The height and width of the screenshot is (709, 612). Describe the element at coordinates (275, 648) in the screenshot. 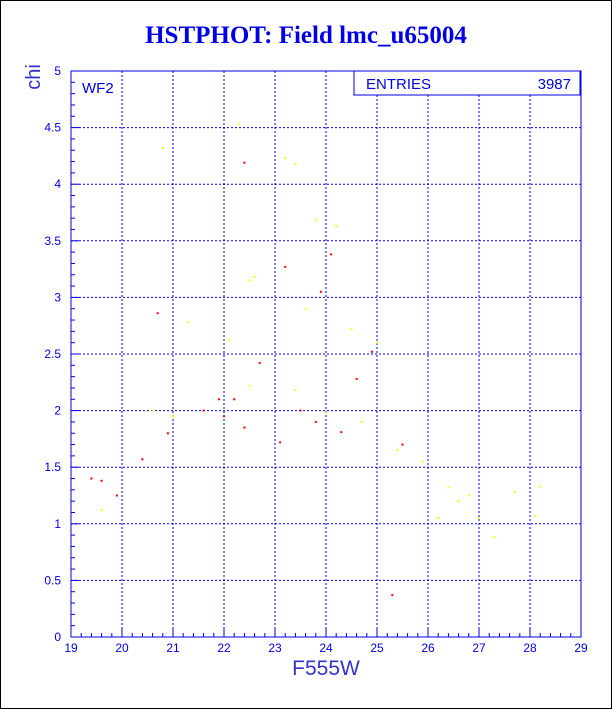

I see `x-tick-label: 23` at that location.